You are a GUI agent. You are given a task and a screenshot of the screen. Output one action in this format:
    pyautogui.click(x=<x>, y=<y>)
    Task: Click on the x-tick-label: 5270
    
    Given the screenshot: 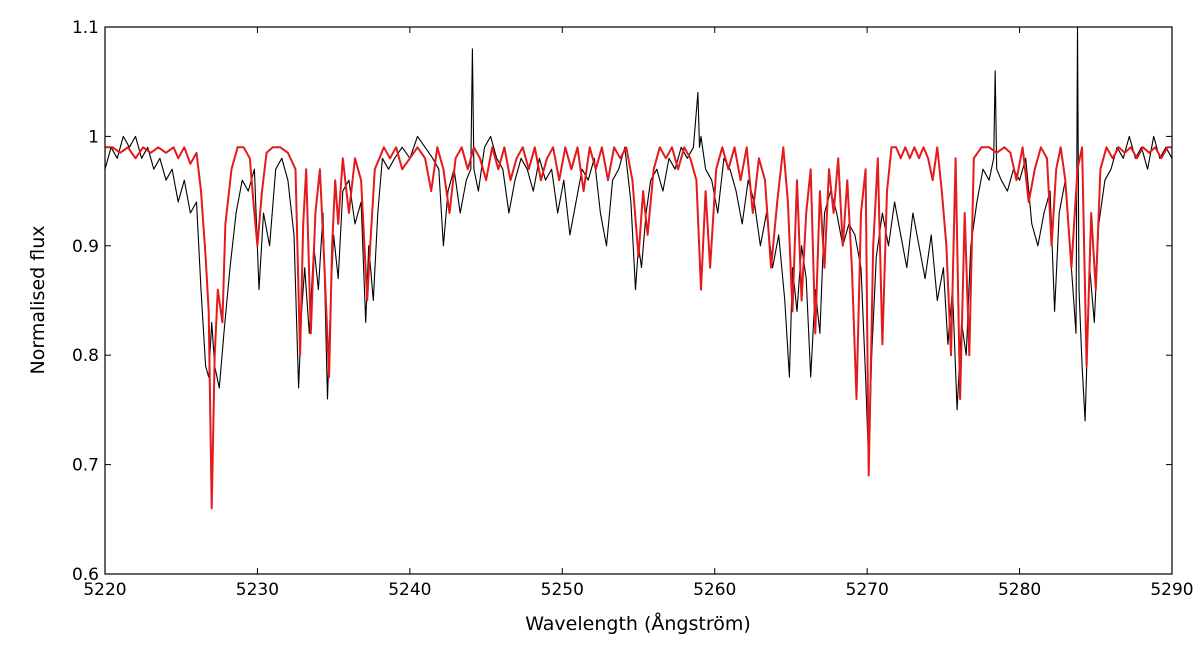 What is the action you would take?
    pyautogui.click(x=867, y=590)
    